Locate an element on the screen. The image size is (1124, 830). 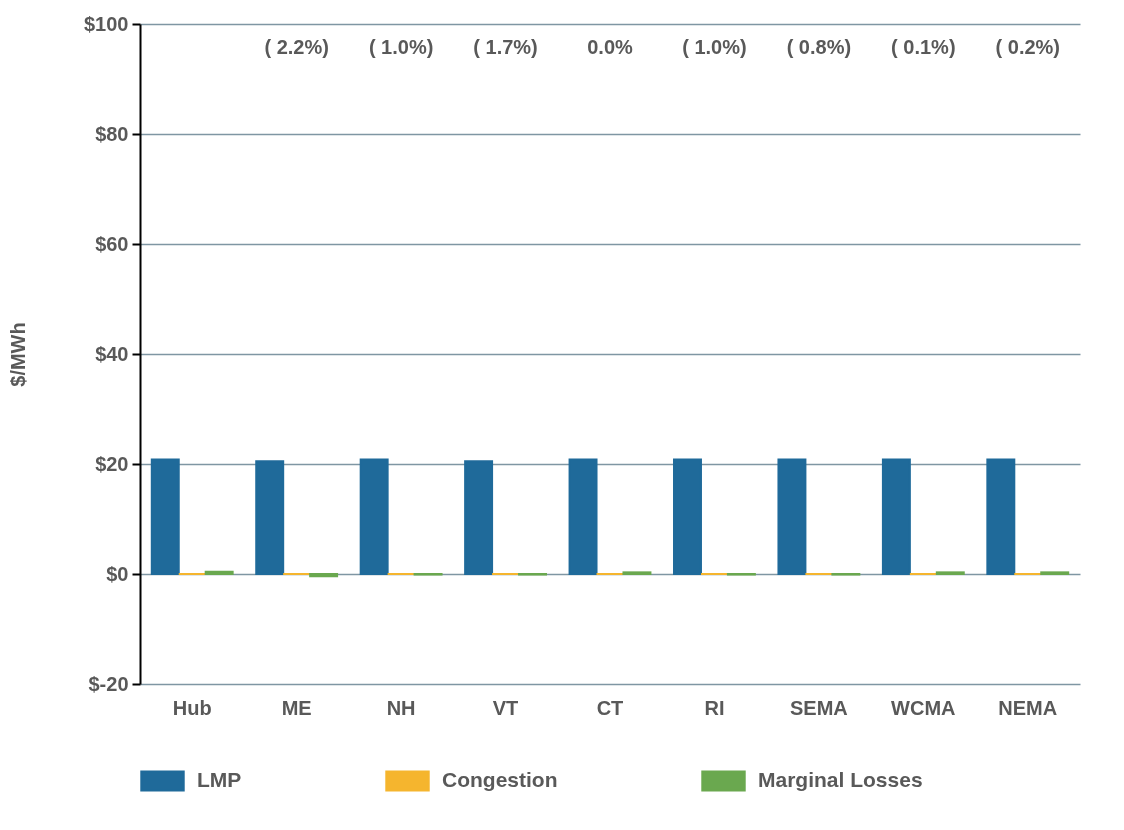
y-tick-label: $20 is located at coordinates (112, 463).